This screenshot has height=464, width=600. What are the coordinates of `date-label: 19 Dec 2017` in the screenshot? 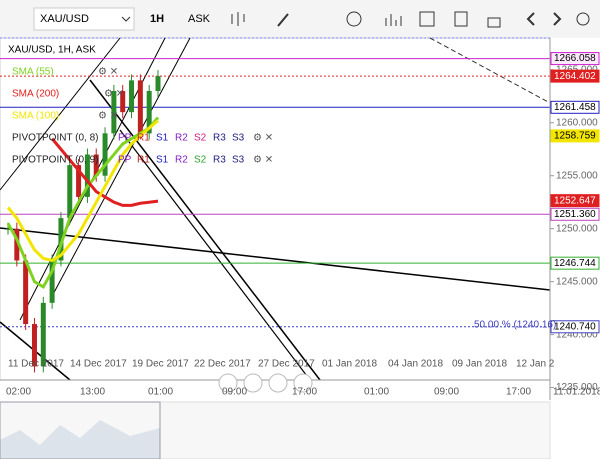 It's located at (160, 364).